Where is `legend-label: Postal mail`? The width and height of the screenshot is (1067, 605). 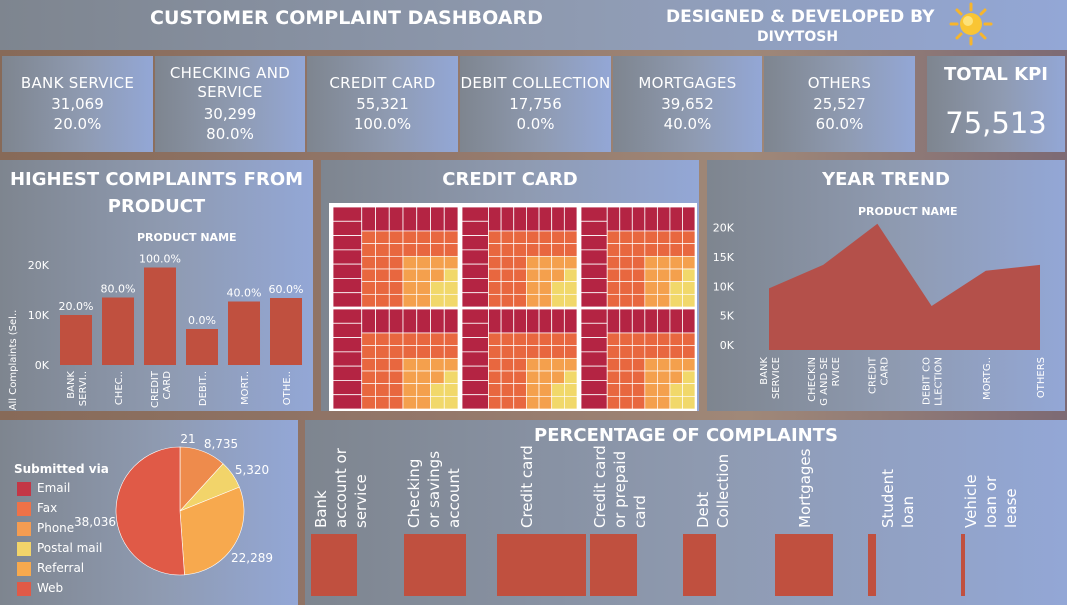 legend-label: Postal mail is located at coordinates (70, 548).